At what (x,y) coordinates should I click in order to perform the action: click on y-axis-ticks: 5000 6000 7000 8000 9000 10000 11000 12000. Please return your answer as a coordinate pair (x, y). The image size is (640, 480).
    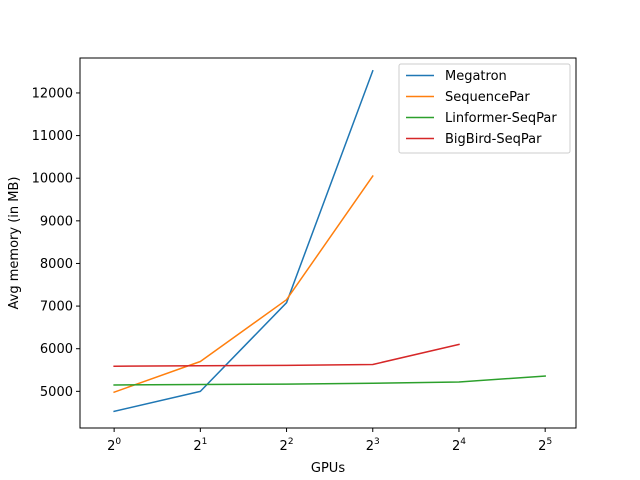
    Looking at the image, I should click on (56, 243).